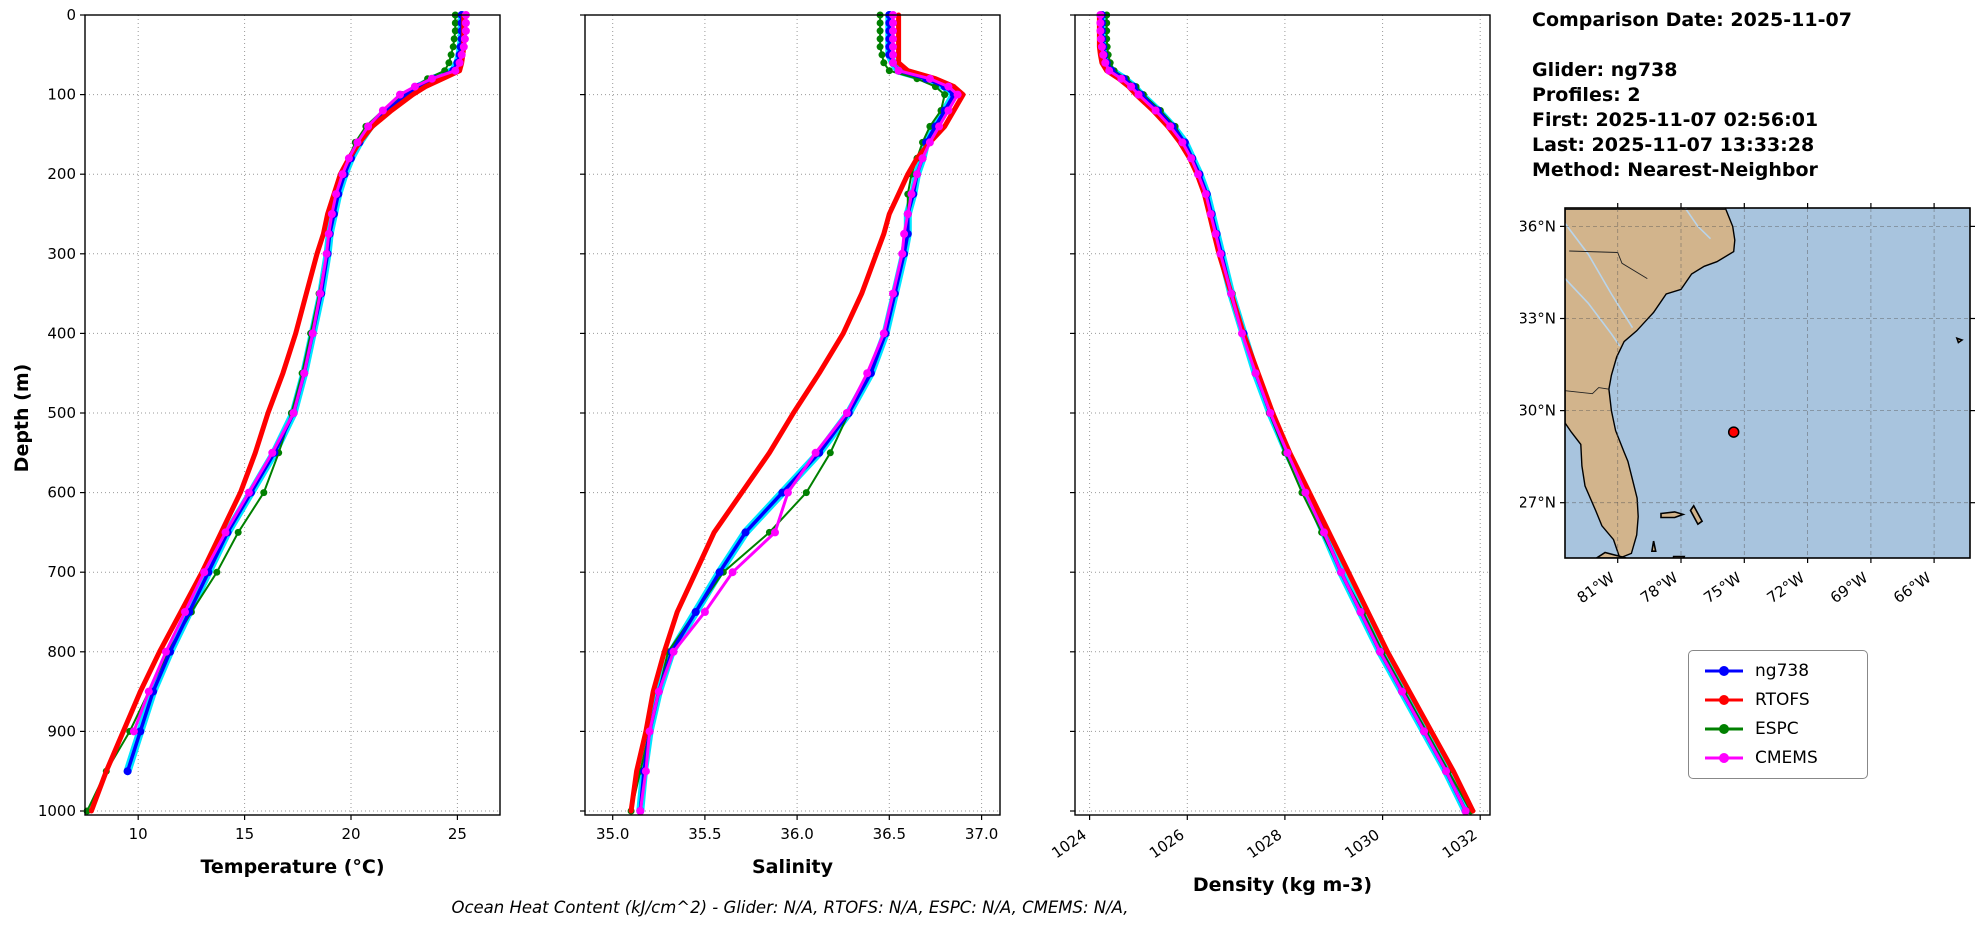  Describe the element at coordinates (1692, 20) in the screenshot. I see `comparison-date-text: Comparison Date: 2025-11-07` at that location.